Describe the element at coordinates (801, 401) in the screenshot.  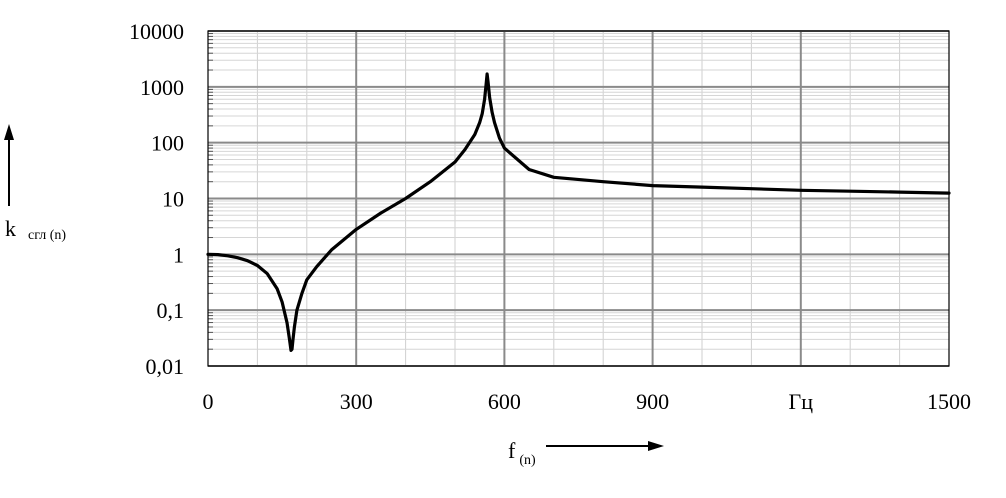
I see `x-tick-label: Гц` at that location.